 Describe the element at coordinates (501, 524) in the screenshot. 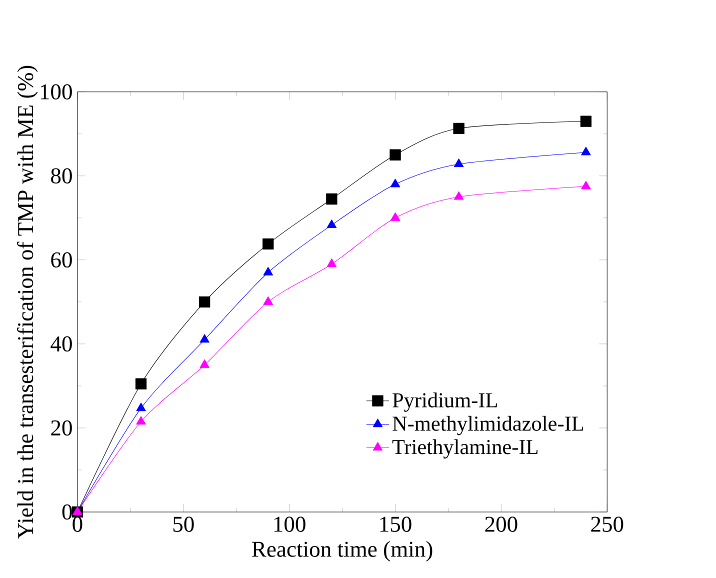

I see `x-tick-label: 200` at that location.